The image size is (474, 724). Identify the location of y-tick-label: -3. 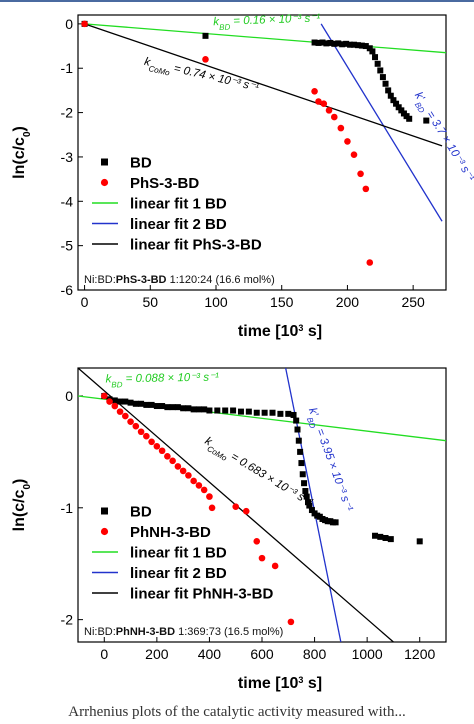
(67, 157).